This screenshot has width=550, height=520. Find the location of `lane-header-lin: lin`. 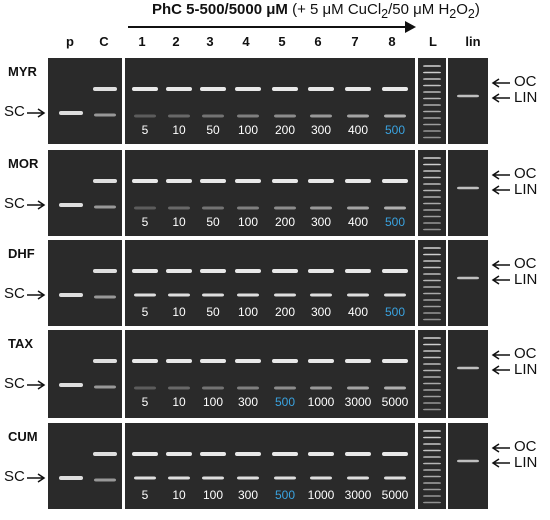

lane-header-lin: lin is located at coordinates (473, 41).